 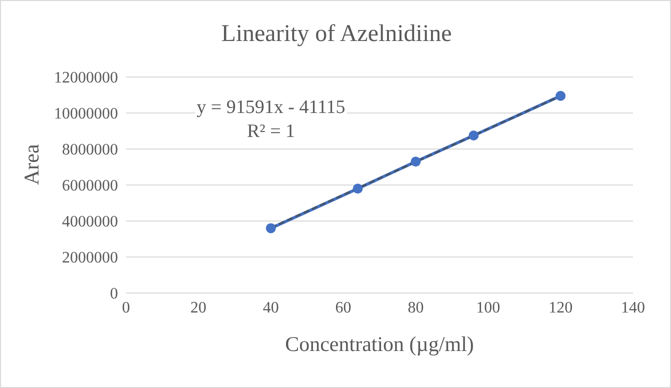 What do you see at coordinates (271, 131) in the screenshot?
I see `annotation: R² = 1` at bounding box center [271, 131].